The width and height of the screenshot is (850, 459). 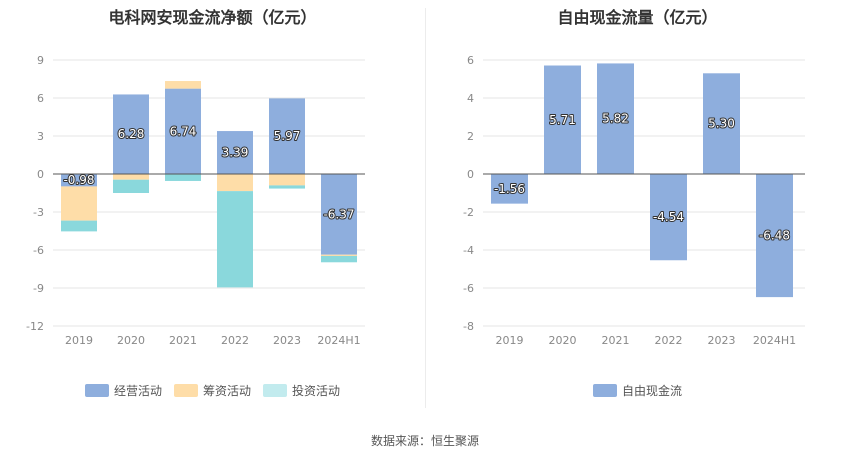 I want to click on y-tick-label: 9, so click(x=40, y=60).